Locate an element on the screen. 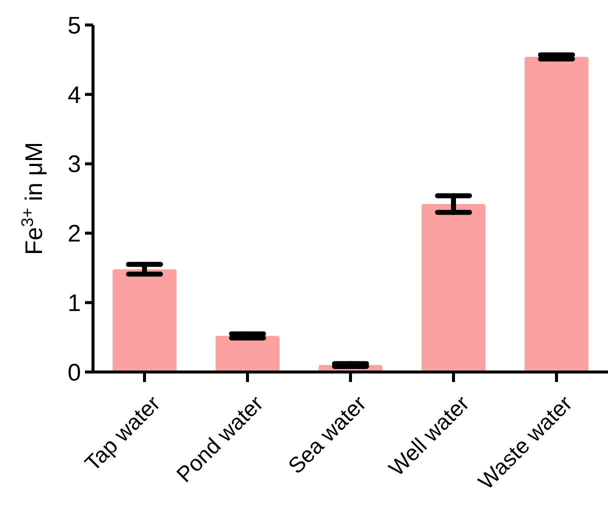 The height and width of the screenshot is (518, 608). y-tick-label: 5 is located at coordinates (74, 26).